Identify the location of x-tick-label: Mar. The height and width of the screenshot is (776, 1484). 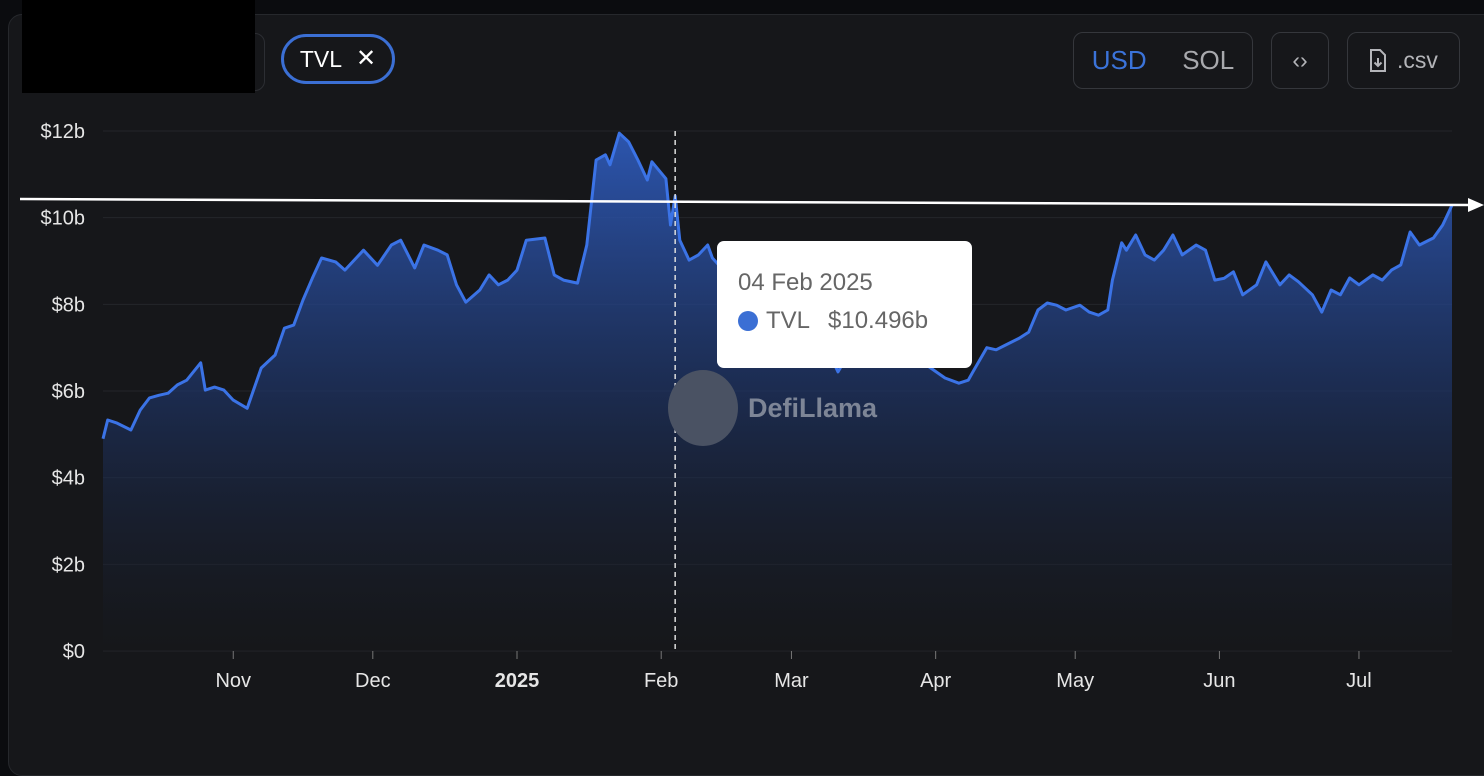
(791, 681).